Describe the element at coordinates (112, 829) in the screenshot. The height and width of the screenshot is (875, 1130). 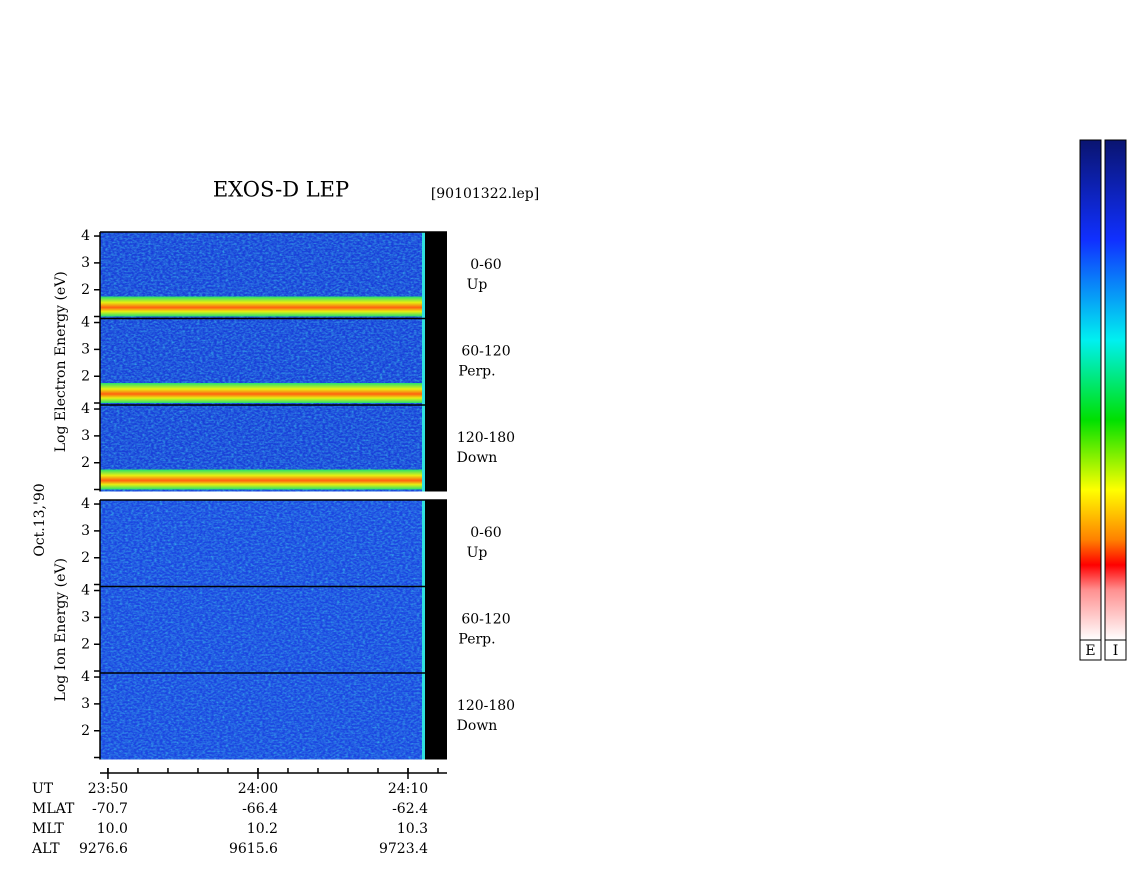
I see `orbit-value: 10.0` at that location.